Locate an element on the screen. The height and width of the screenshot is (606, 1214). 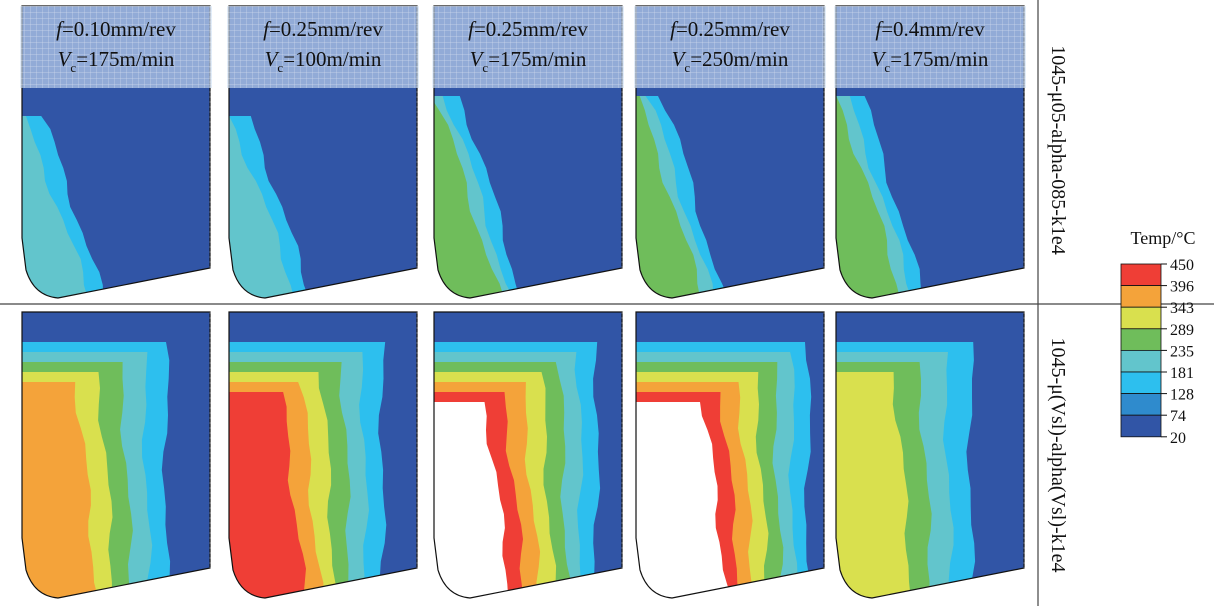
feed-value: =0.10mm/rev is located at coordinates (119, 29).